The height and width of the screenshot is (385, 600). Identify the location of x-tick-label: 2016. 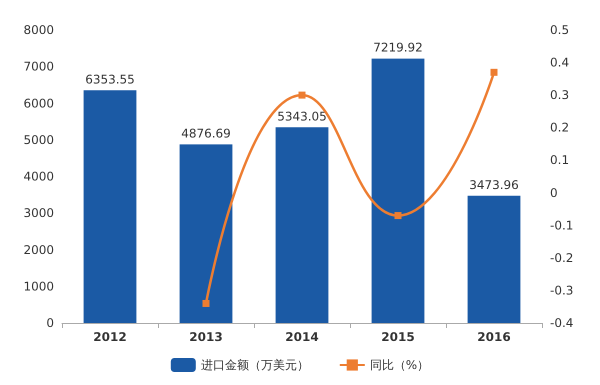
(494, 337).